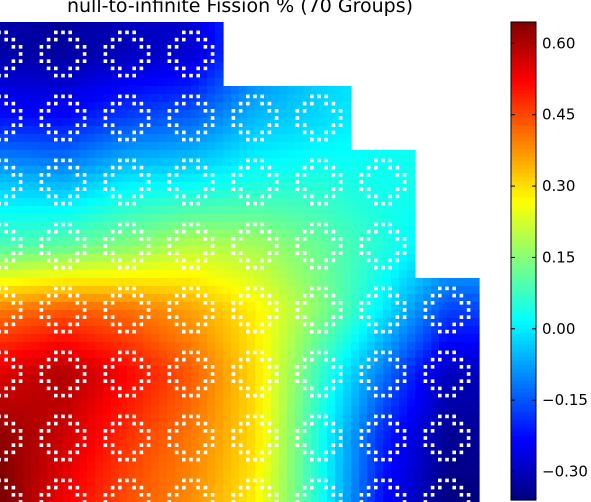 The height and width of the screenshot is (502, 591). I want to click on colorbar: 0.60 0.45 0.30 0.15 0.00 −0.15 −0.30, so click(549, 261).